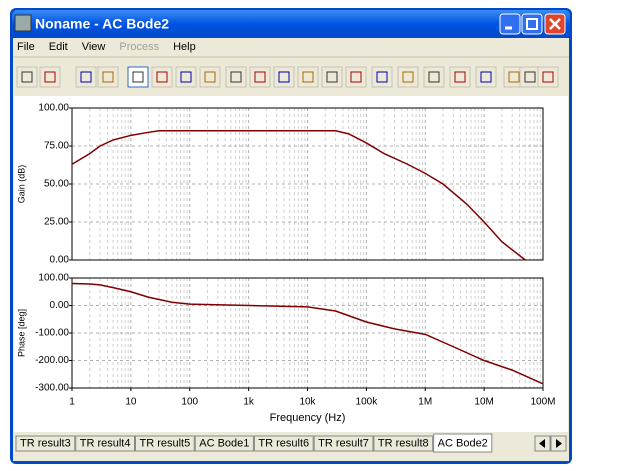  What do you see at coordinates (249, 402) in the screenshot?
I see `x-tick-label: 1k` at bounding box center [249, 402].